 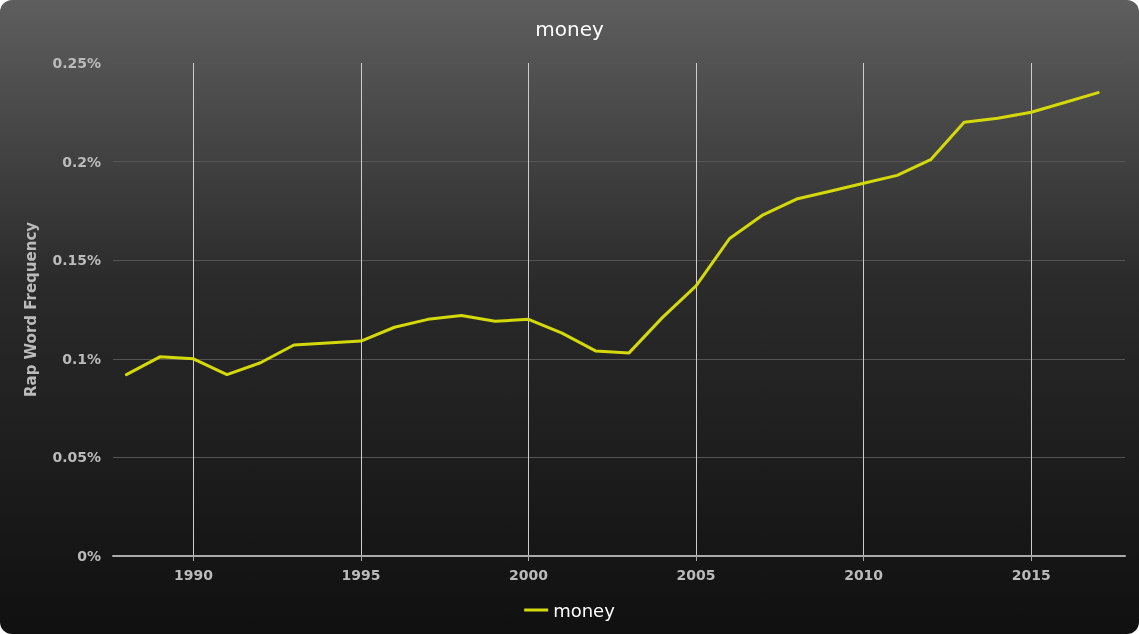 I want to click on legend-label: money, so click(x=584, y=610).